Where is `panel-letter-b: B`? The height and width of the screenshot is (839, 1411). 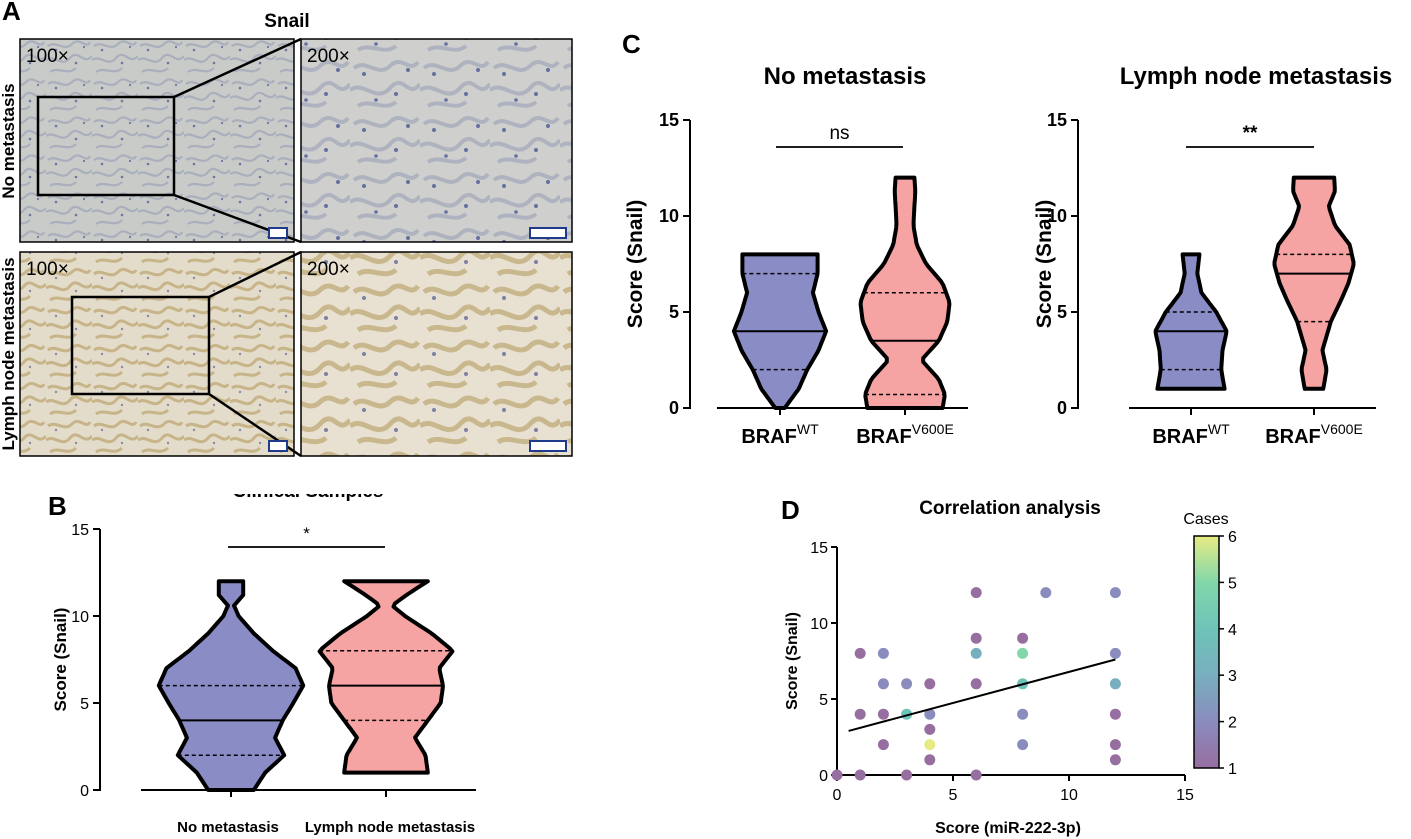 panel-letter-b: B is located at coordinates (57, 506).